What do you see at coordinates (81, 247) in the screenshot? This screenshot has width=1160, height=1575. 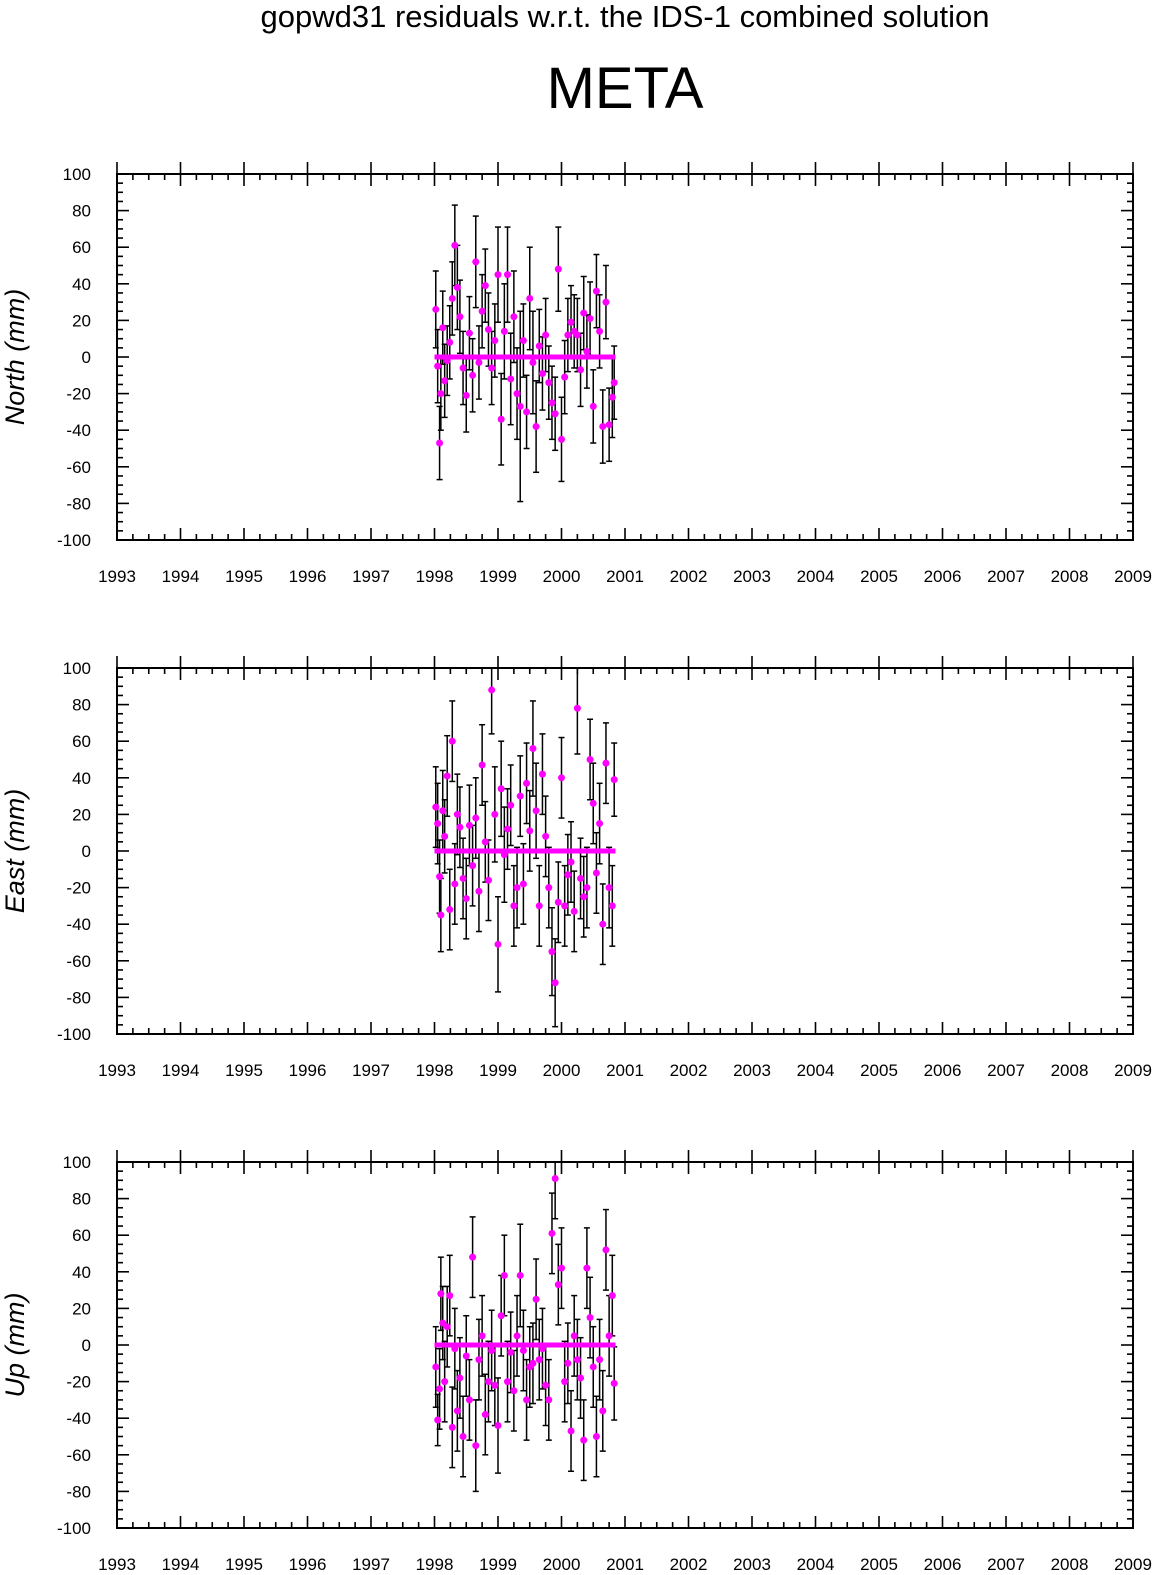 I see `y-tick-label: 60` at bounding box center [81, 247].